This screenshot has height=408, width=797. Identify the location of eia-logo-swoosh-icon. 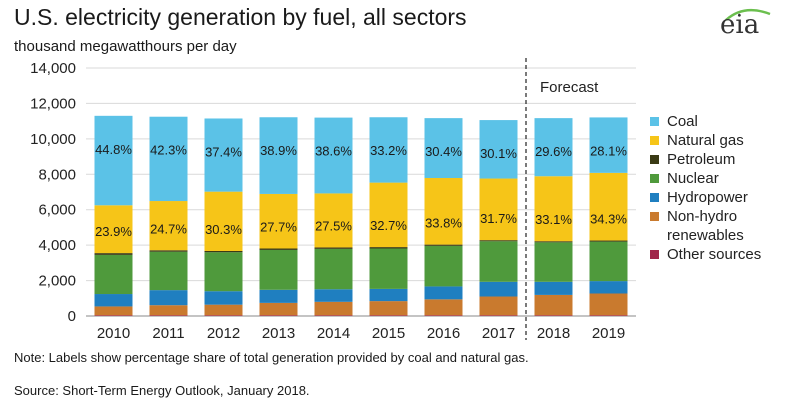
(748, 14).